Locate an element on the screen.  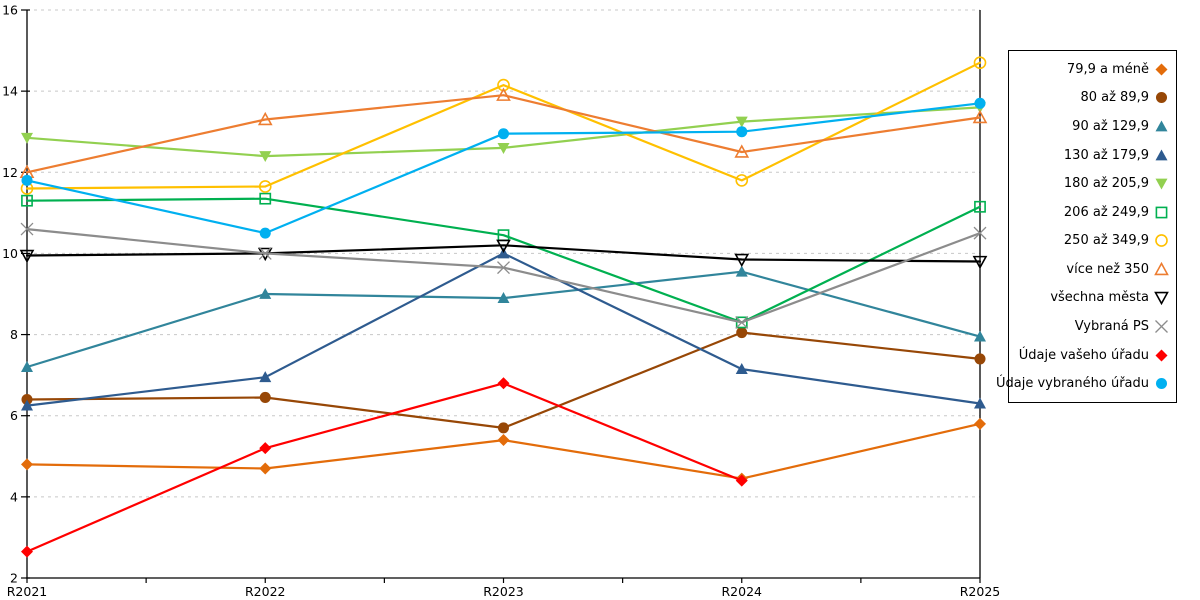
legend-label: Vybraná PS is located at coordinates (1111, 326).